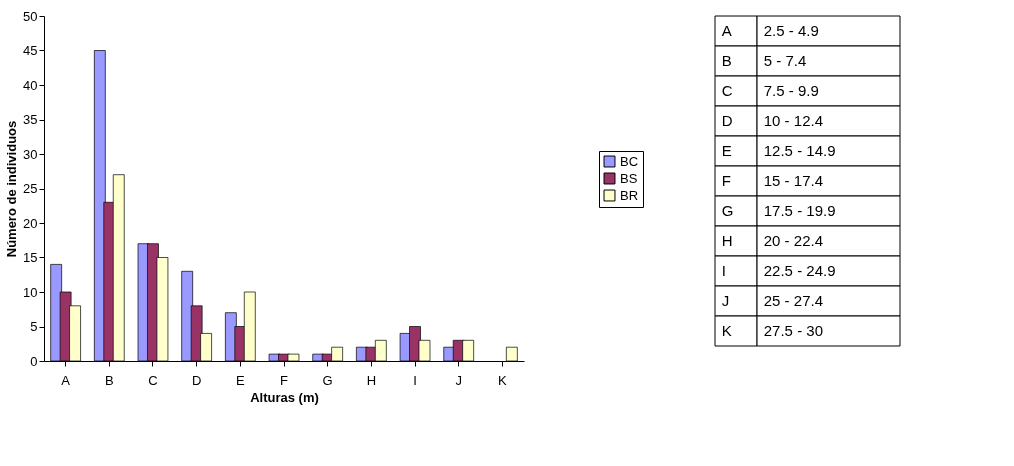 This screenshot has height=466, width=1014. What do you see at coordinates (725, 300) in the screenshot?
I see `text: J` at bounding box center [725, 300].